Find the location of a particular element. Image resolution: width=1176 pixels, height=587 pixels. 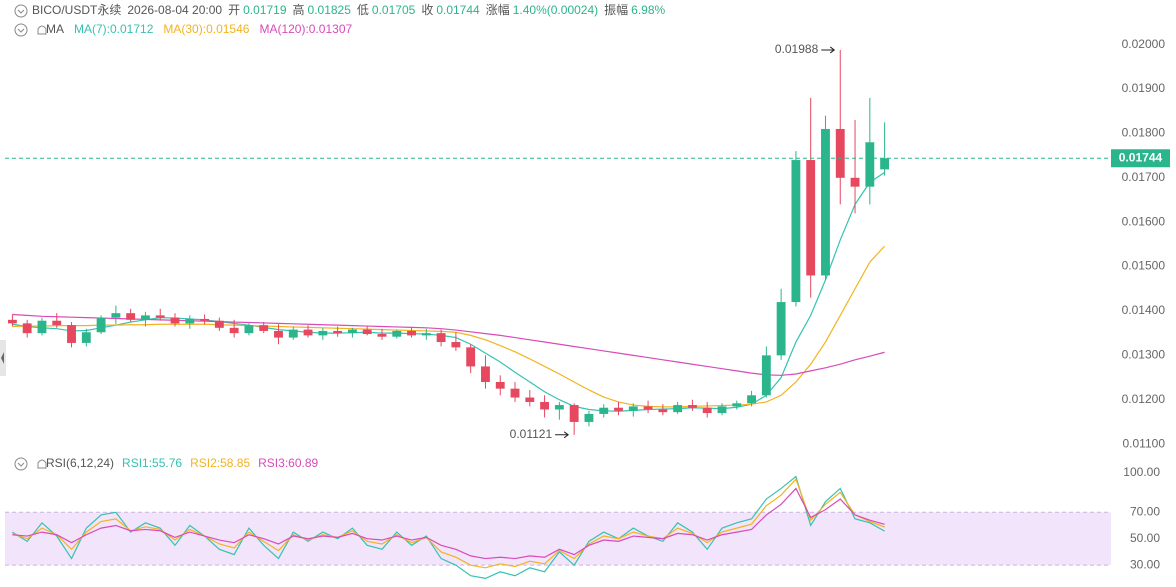

rsi-y-tick-label: 100.00 is located at coordinates (1141, 472).